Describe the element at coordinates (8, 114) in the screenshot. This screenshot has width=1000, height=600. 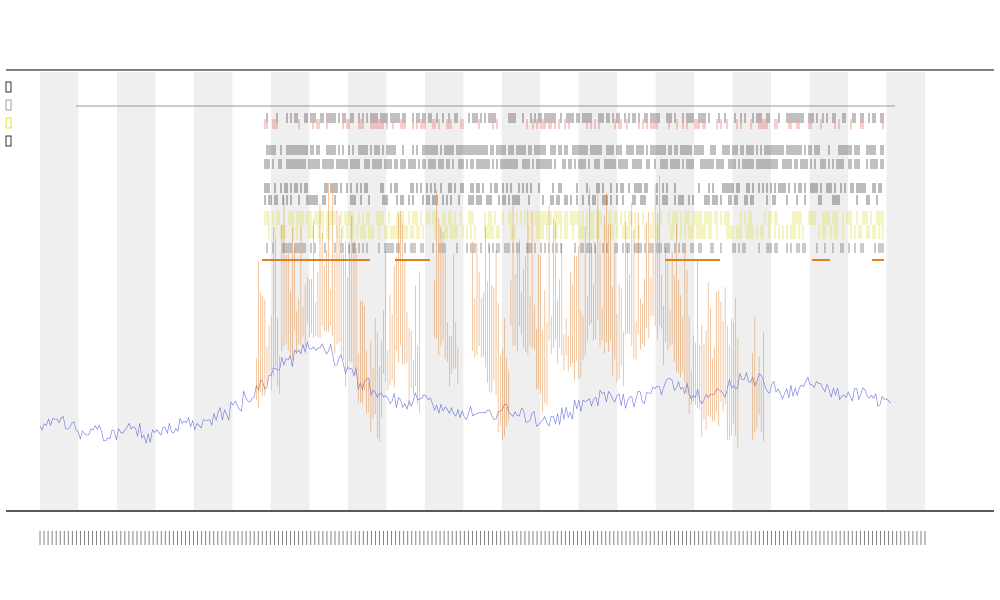
I see `legend` at that location.